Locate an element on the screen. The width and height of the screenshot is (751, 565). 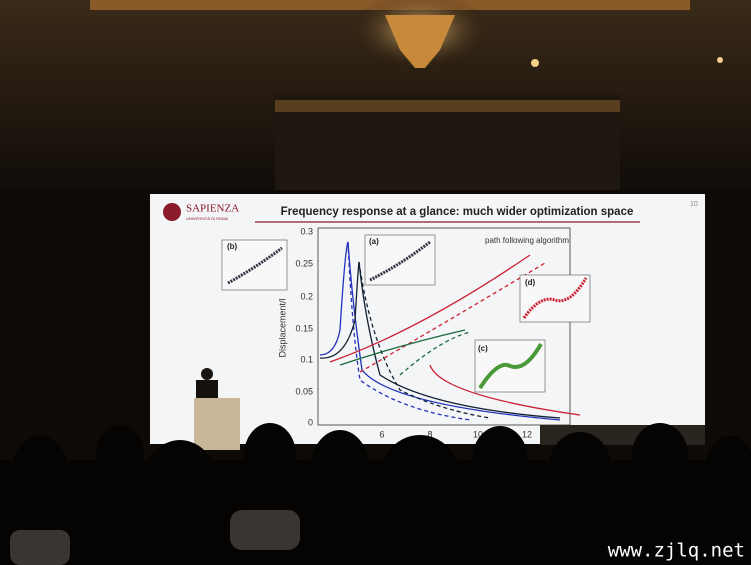
plot-frame is located at coordinates (444, 326).